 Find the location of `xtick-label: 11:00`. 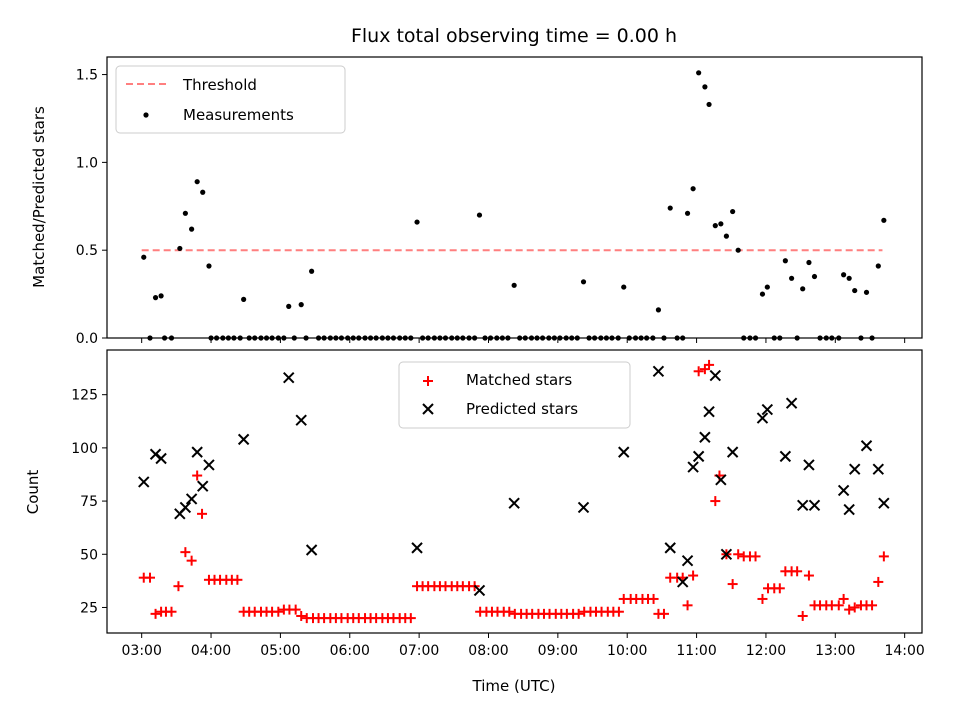

xtick-label: 11:00 is located at coordinates (696, 651).